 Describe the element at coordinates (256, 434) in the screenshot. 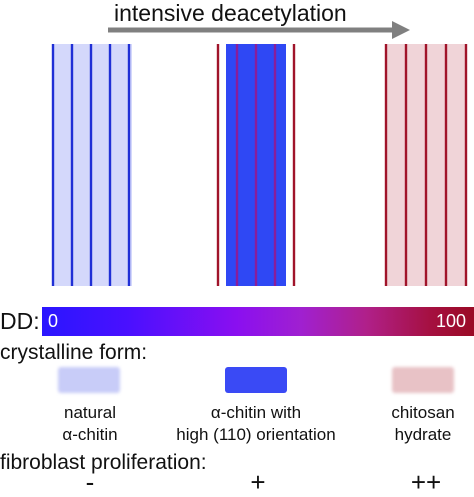

I see `caption-oriented-line2: high (110) orientation` at that location.